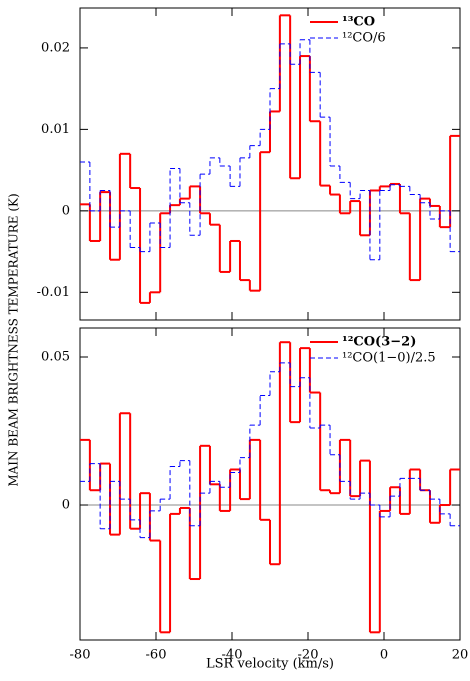 This screenshot has height=681, width=470. I want to click on x-tick-label: -20, so click(308, 655).